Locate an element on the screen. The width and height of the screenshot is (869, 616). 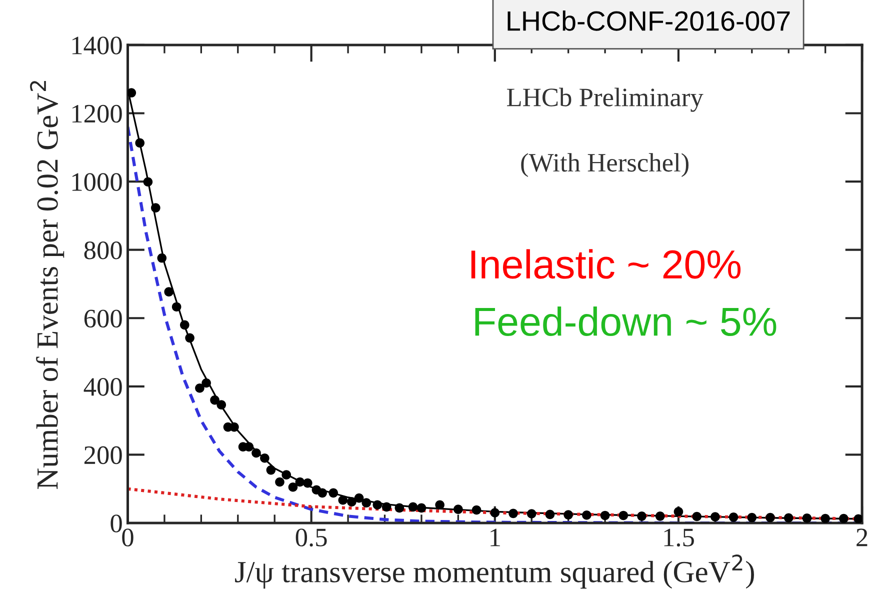
x-tick-label: 2 is located at coordinates (862, 537).